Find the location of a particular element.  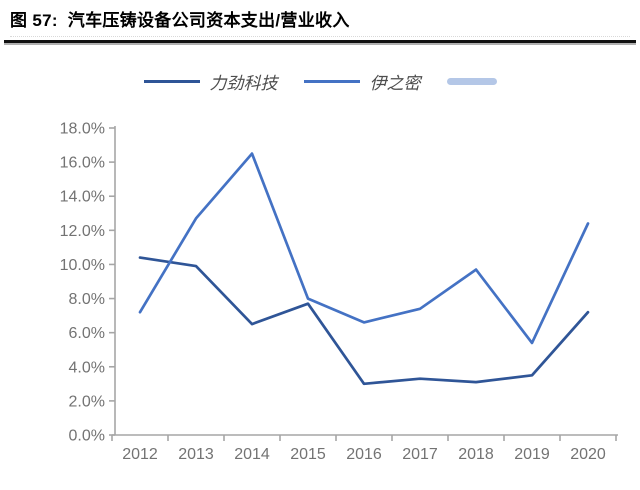

y-axis-tick-label: 0.0% is located at coordinates (87, 436).